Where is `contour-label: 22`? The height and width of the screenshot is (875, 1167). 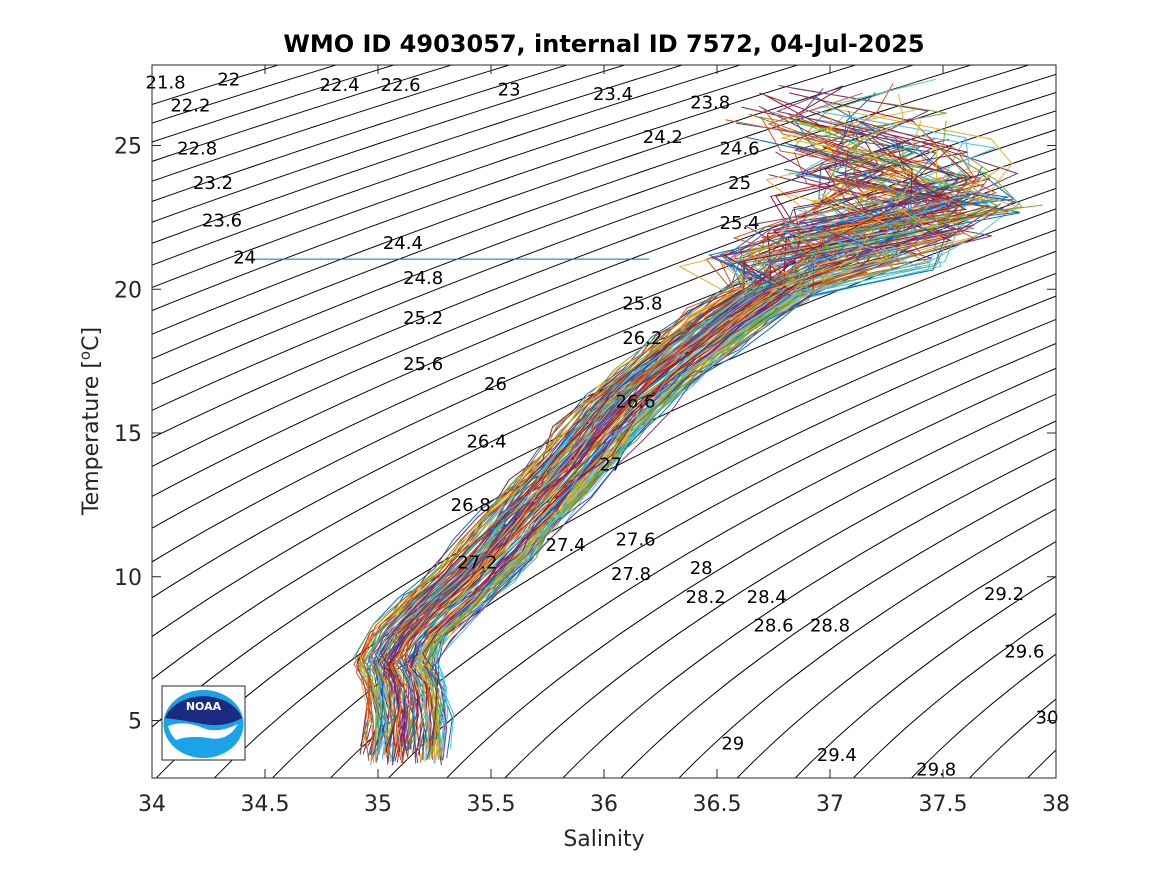 contour-label: 22 is located at coordinates (228, 79).